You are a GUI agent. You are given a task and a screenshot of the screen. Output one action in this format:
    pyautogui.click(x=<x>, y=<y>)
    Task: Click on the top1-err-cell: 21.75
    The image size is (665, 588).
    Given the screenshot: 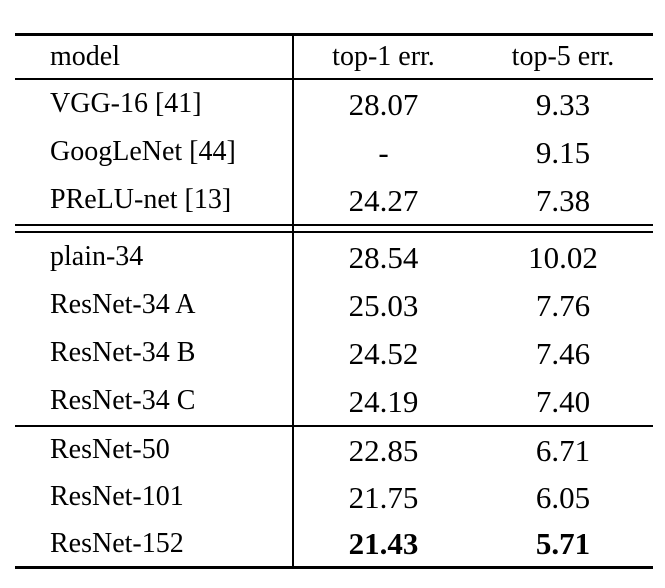 What is the action you would take?
    pyautogui.click(x=382, y=497)
    